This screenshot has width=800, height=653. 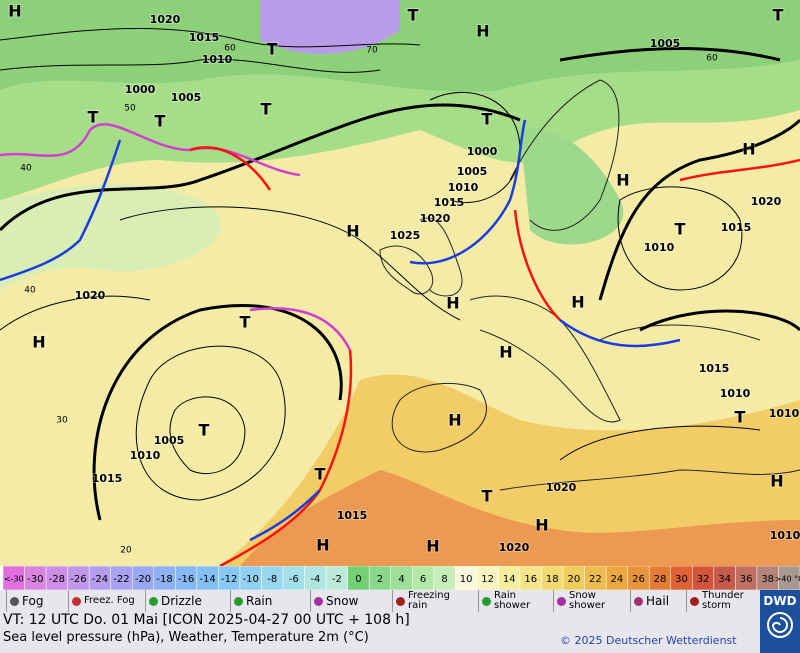 I want to click on logo-icon, so click(x=780, y=625).